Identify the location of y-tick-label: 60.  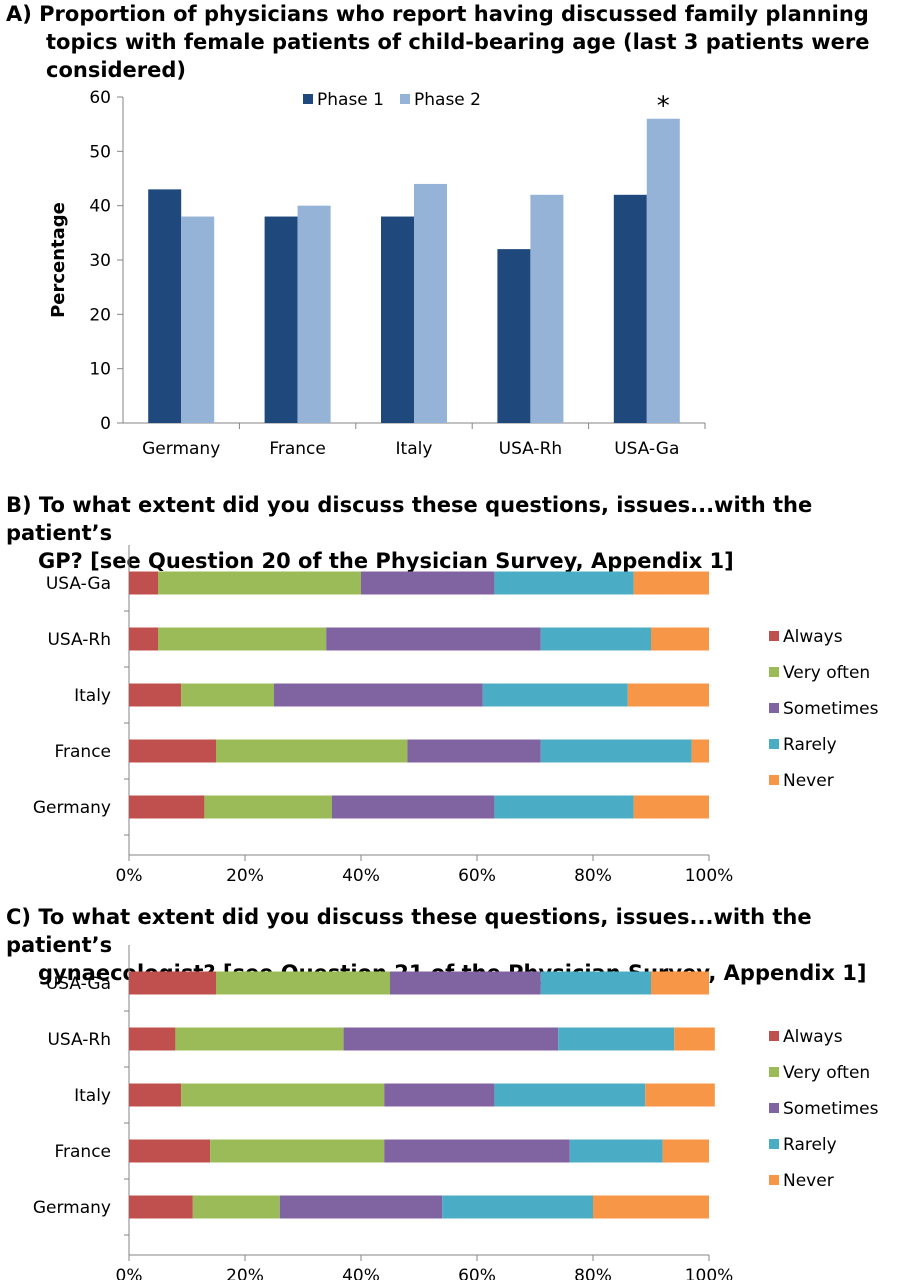
(100, 98).